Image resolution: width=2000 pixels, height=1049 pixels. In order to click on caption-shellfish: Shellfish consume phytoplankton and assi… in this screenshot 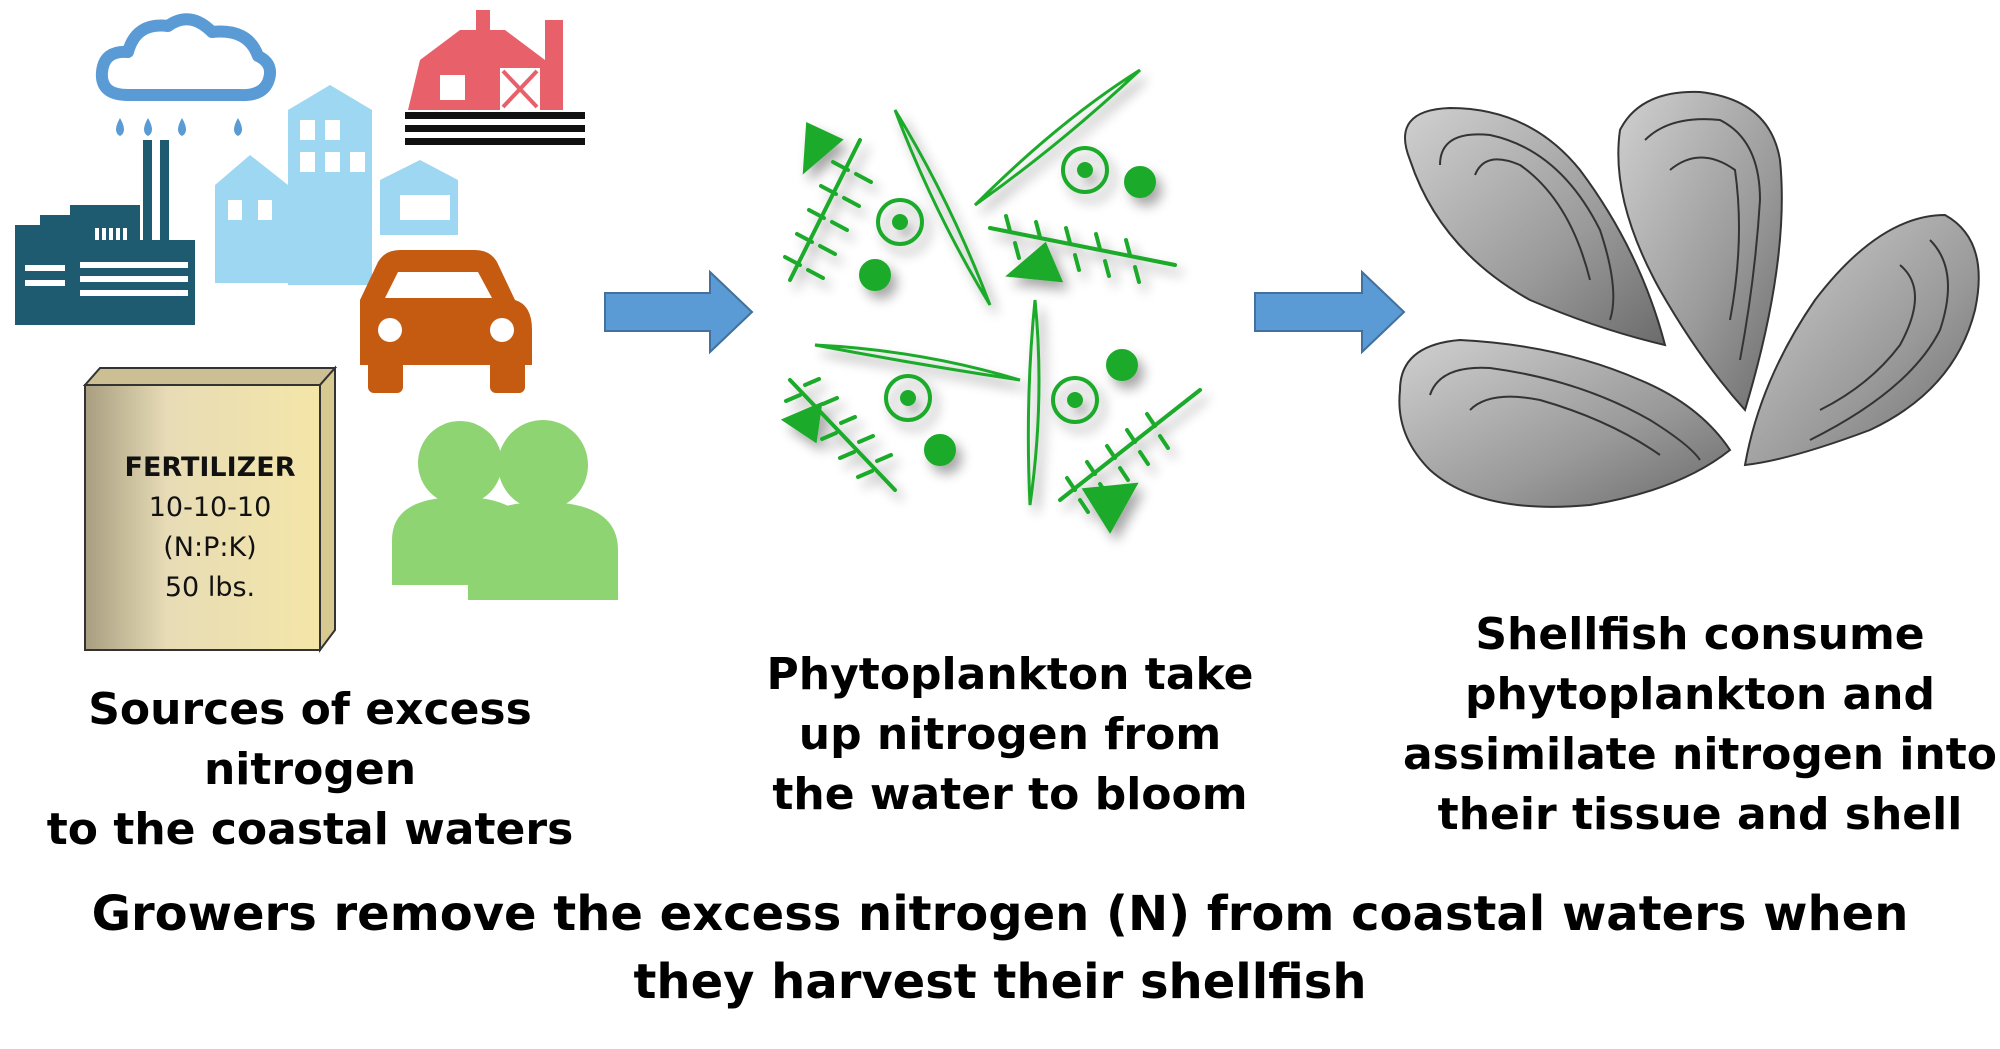, I will do `click(1700, 725)`.